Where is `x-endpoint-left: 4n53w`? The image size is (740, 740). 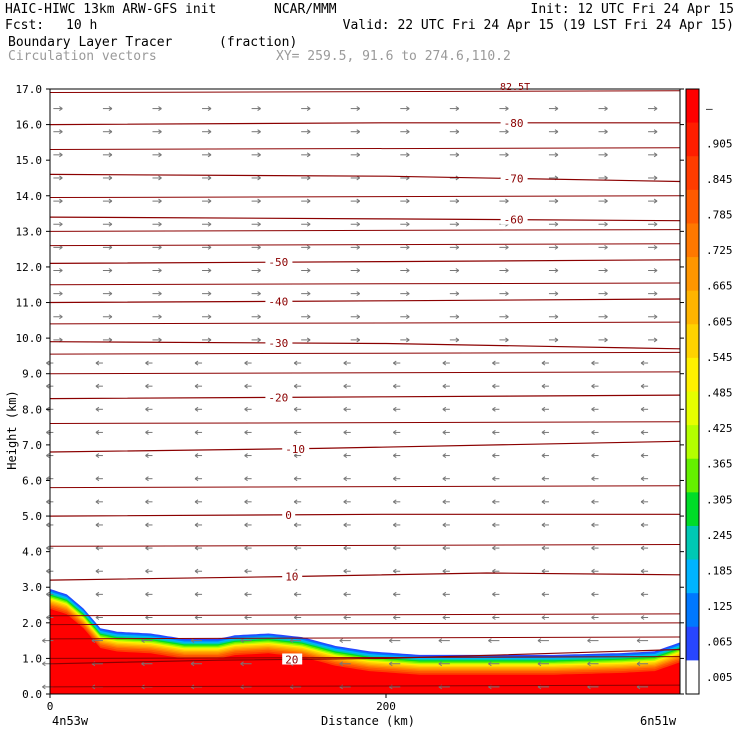
x-endpoint-left: 4n53w is located at coordinates (70, 721).